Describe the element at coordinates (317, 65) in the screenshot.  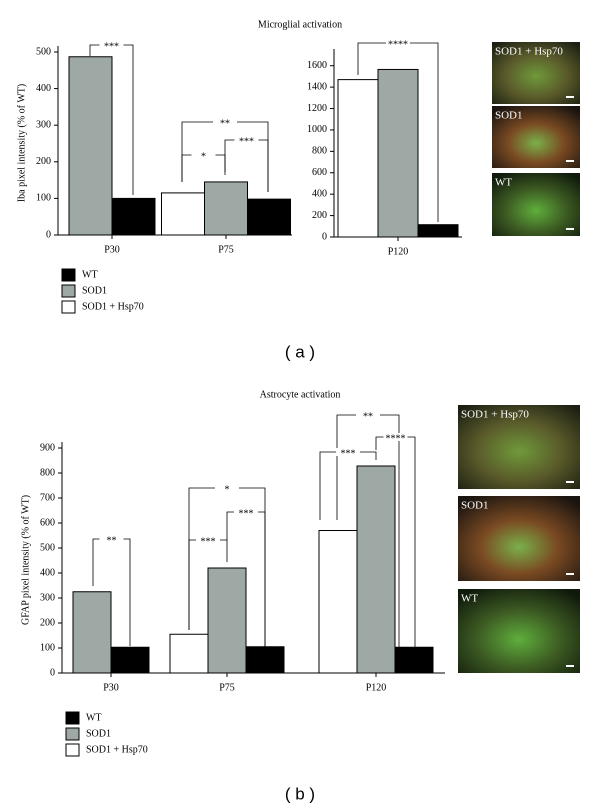
I see `y-tick-label: 1600` at that location.